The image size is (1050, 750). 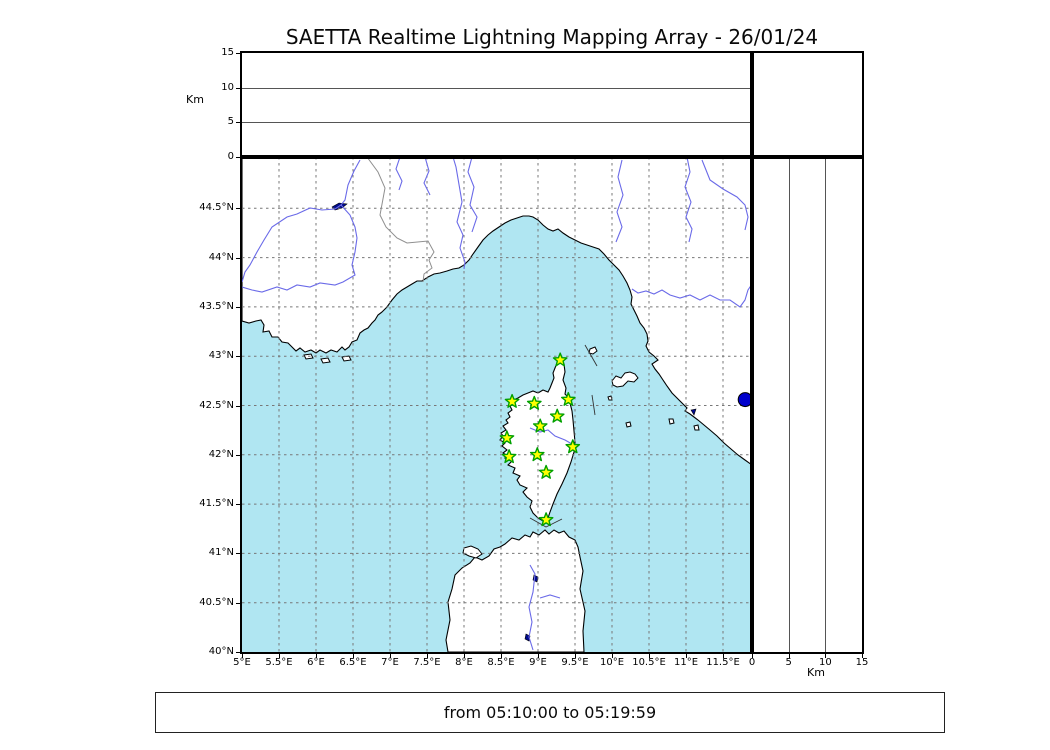 I want to click on time-range-text: from 05:10:00 to 05:19:59, so click(x=550, y=712).